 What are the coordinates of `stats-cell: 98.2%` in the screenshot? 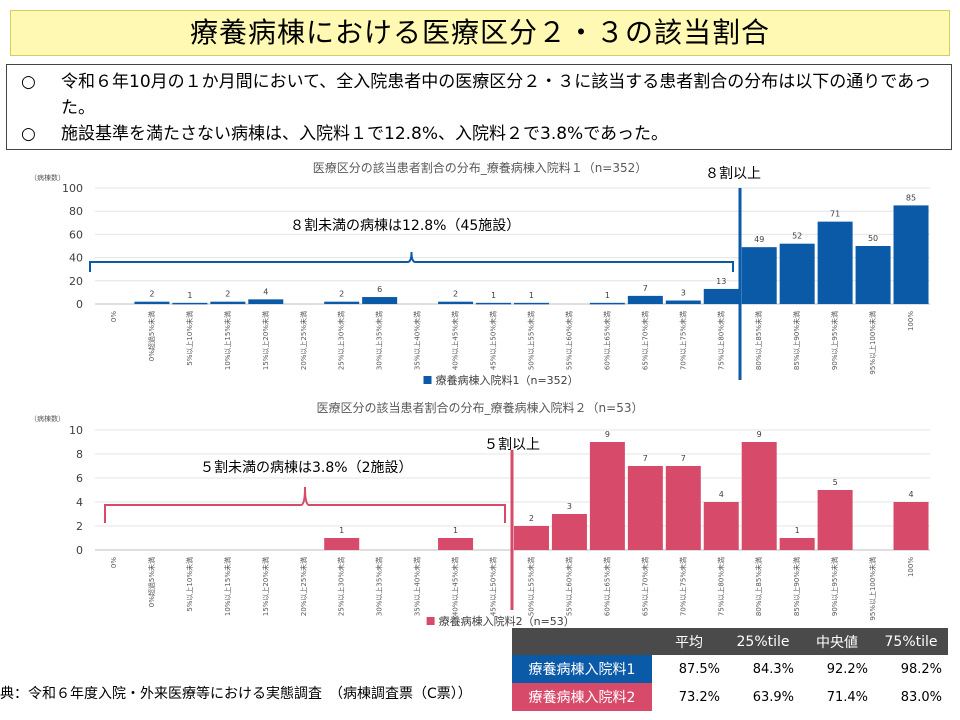 It's located at (921, 669).